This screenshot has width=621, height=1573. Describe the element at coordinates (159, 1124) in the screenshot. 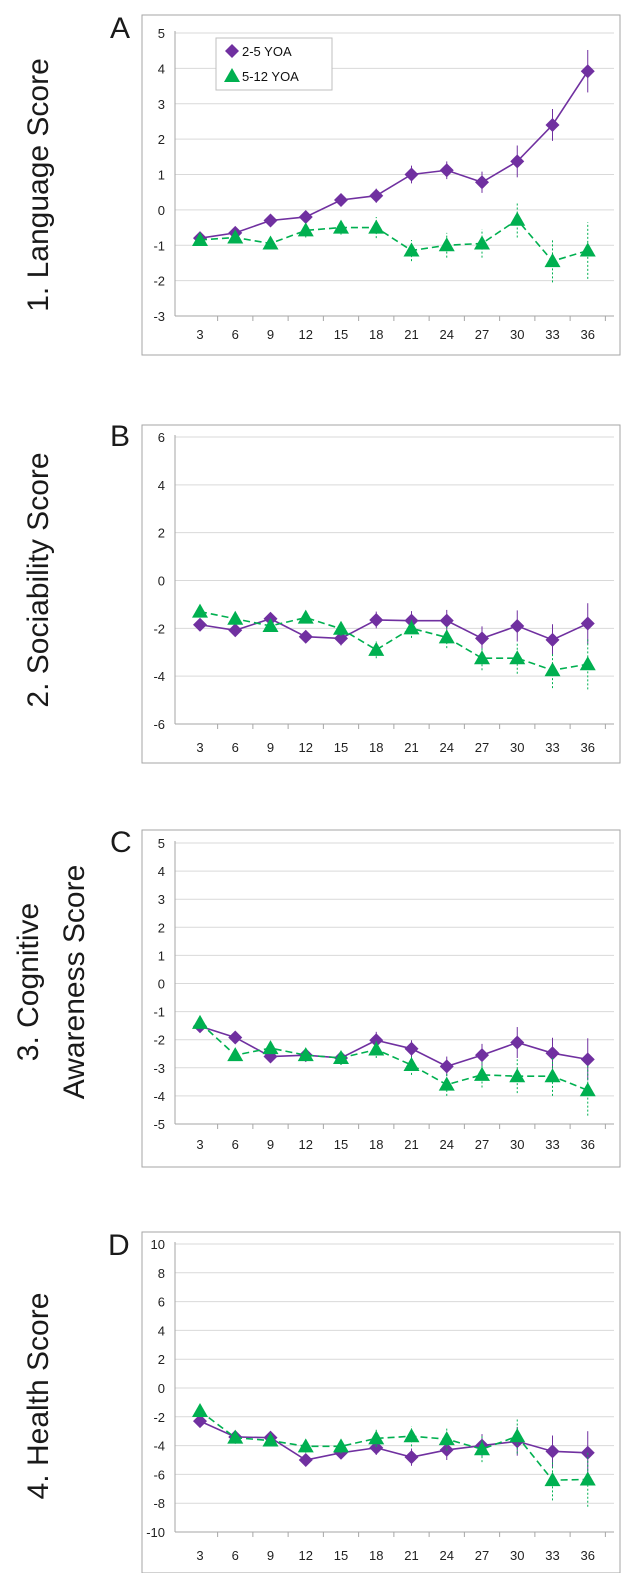

I see `y-tick-label: -5` at that location.